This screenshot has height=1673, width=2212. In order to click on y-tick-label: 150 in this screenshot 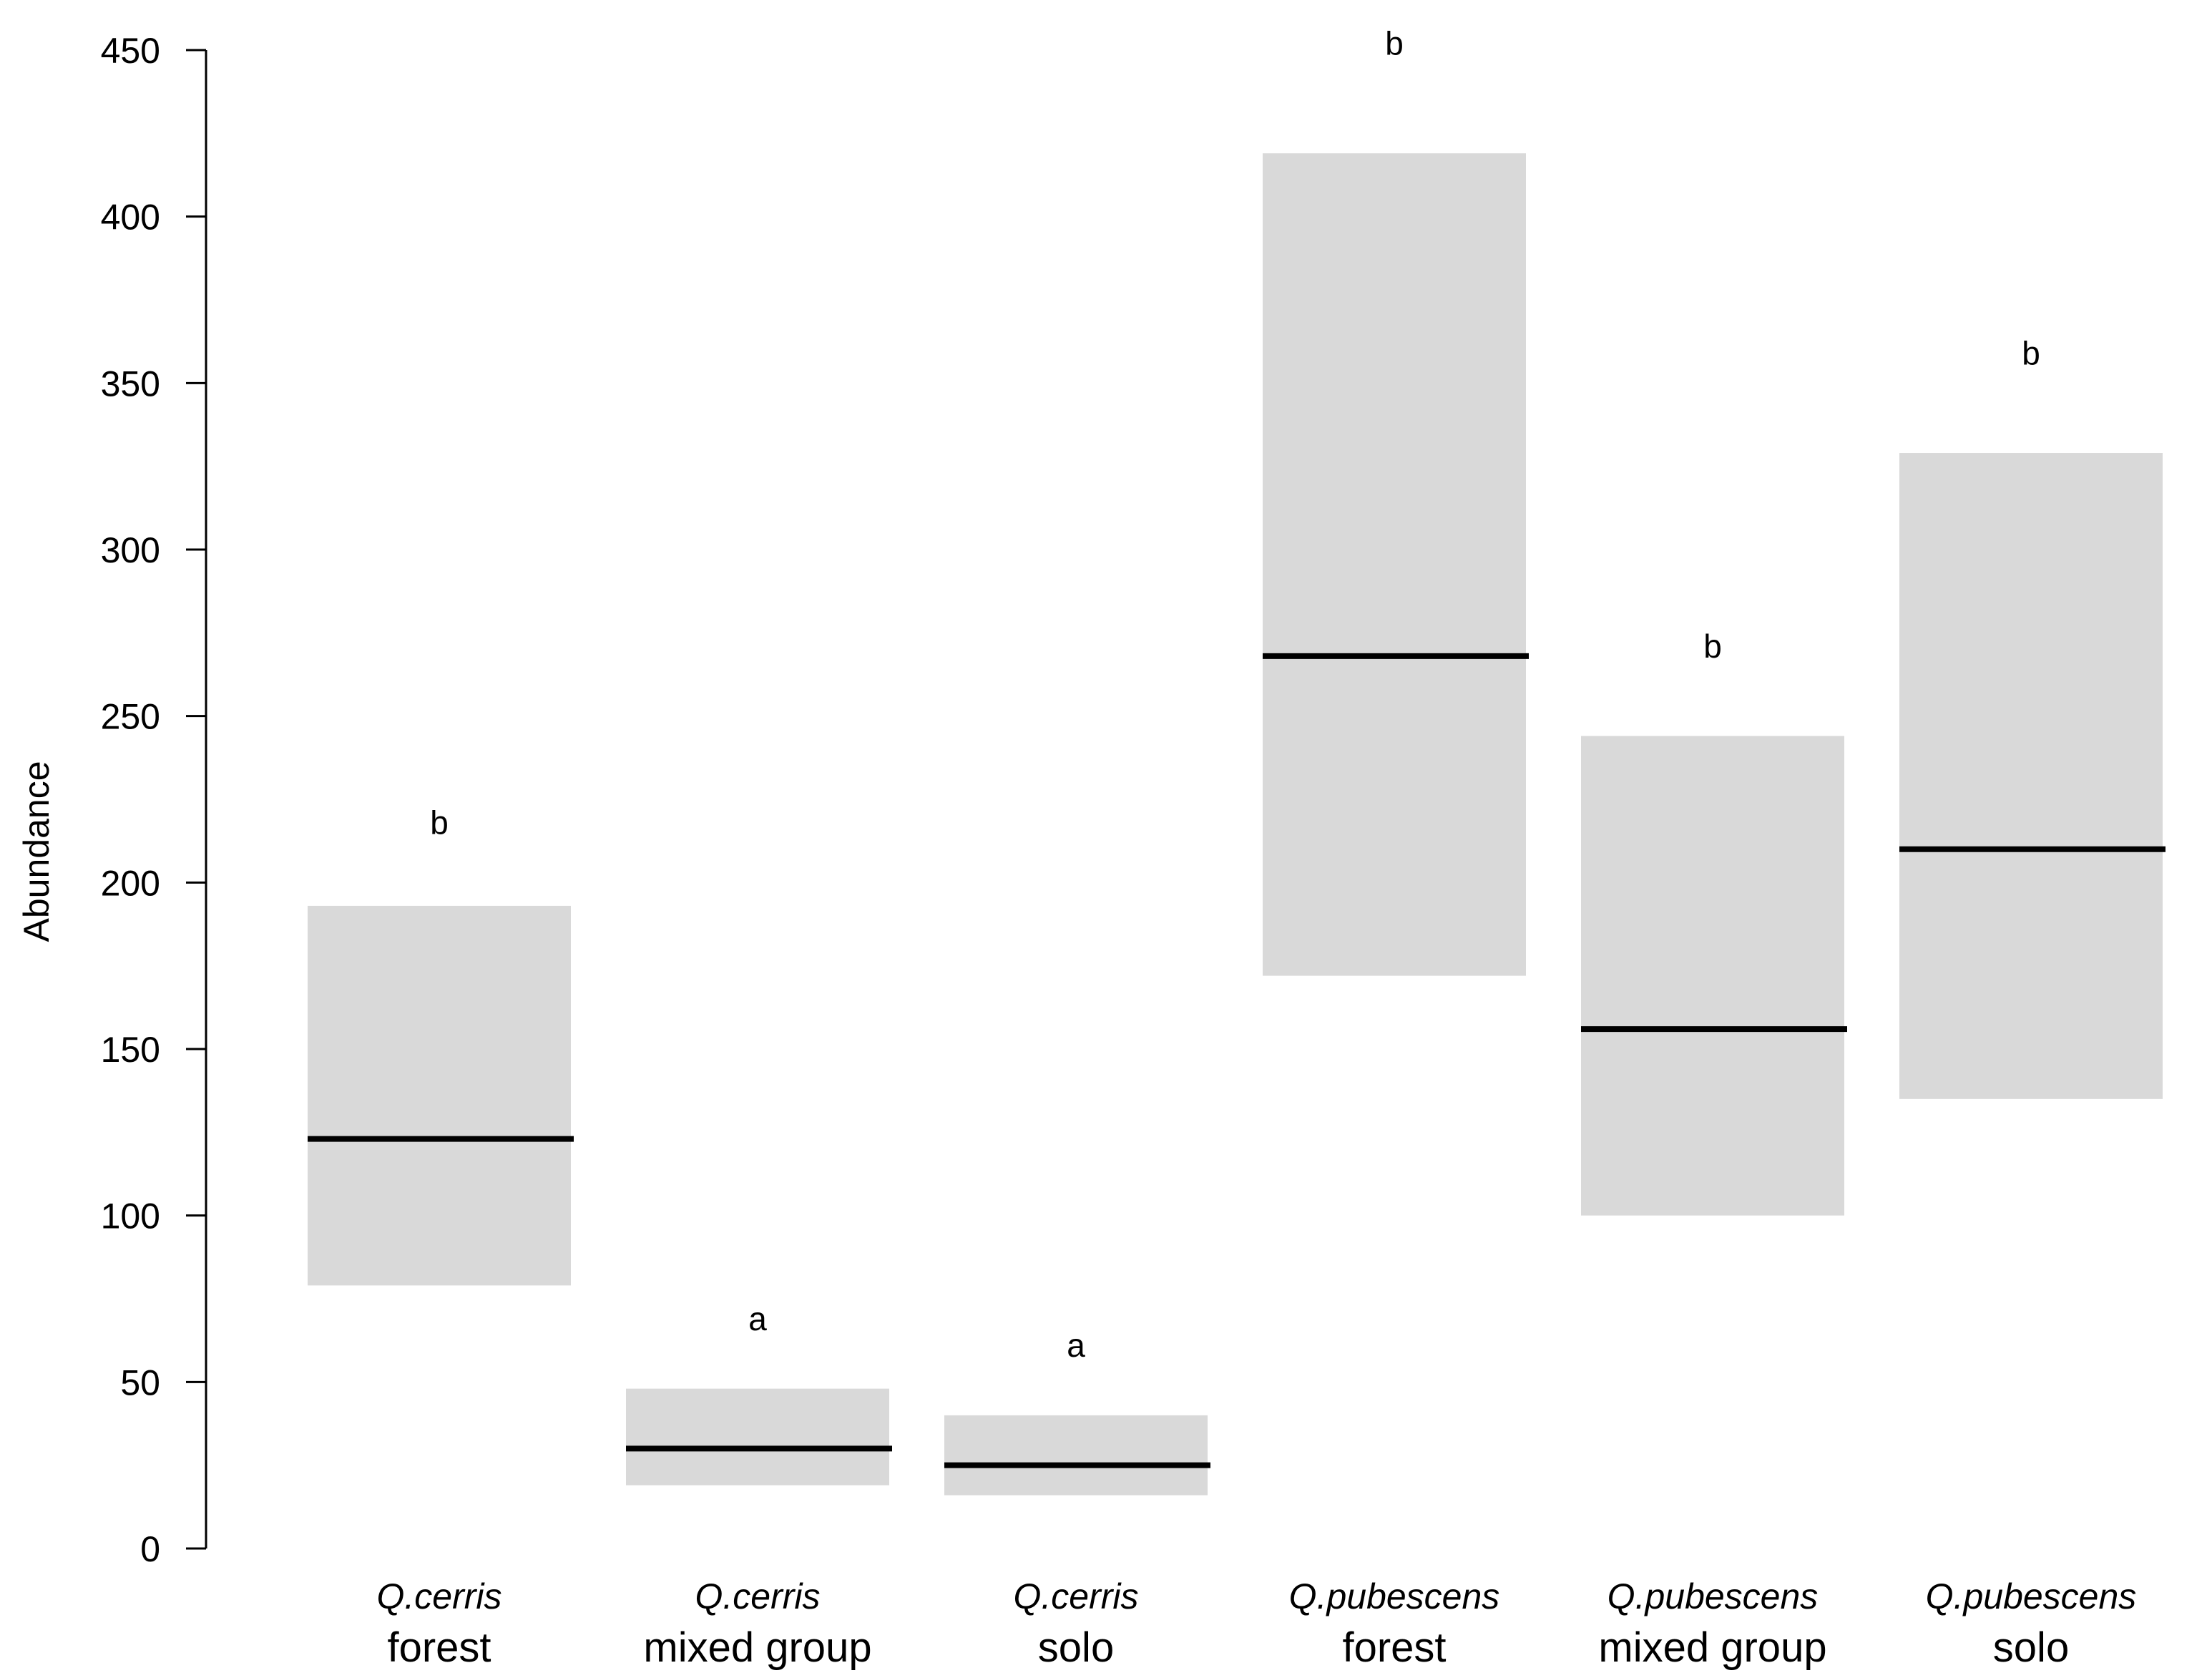, I will do `click(130, 1050)`.